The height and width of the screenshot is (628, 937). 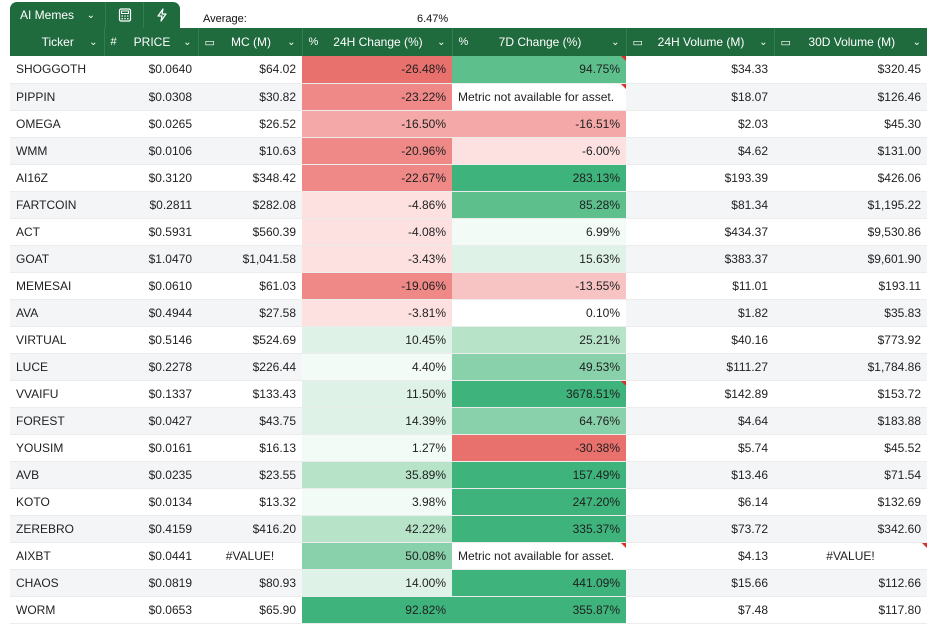 I want to click on cell-vol30d: $342.60, so click(x=850, y=529).